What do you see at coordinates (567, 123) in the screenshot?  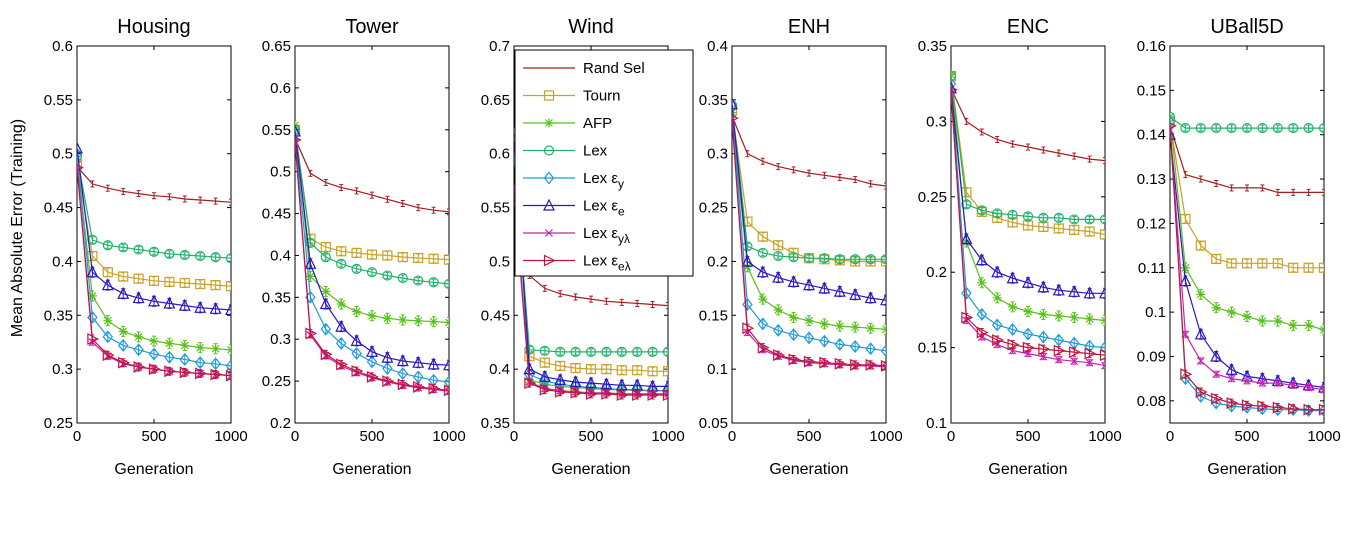 I see `legend-entry: AFP` at bounding box center [567, 123].